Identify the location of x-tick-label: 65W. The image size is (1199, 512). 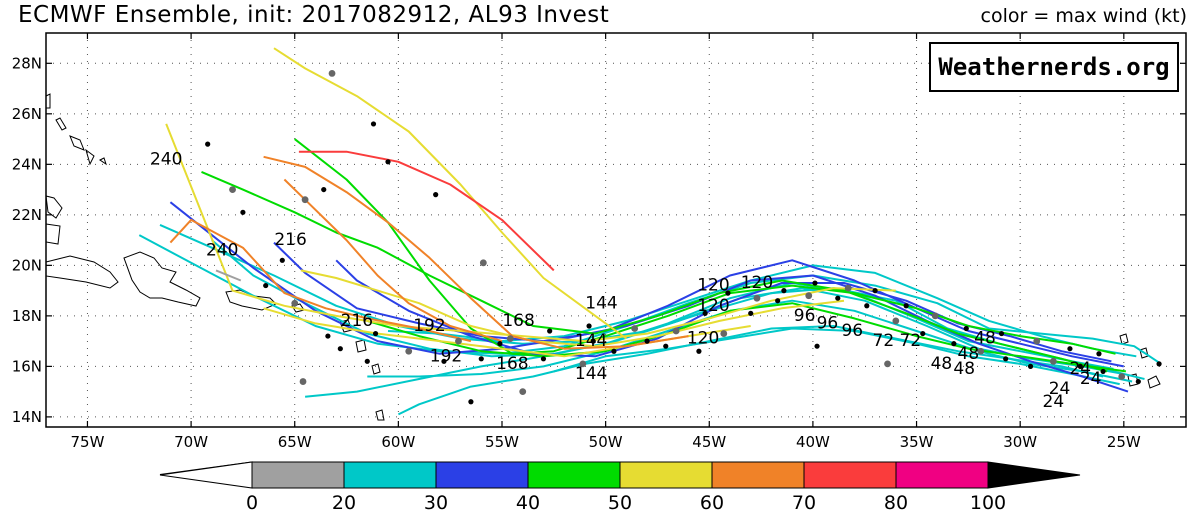
(295, 442).